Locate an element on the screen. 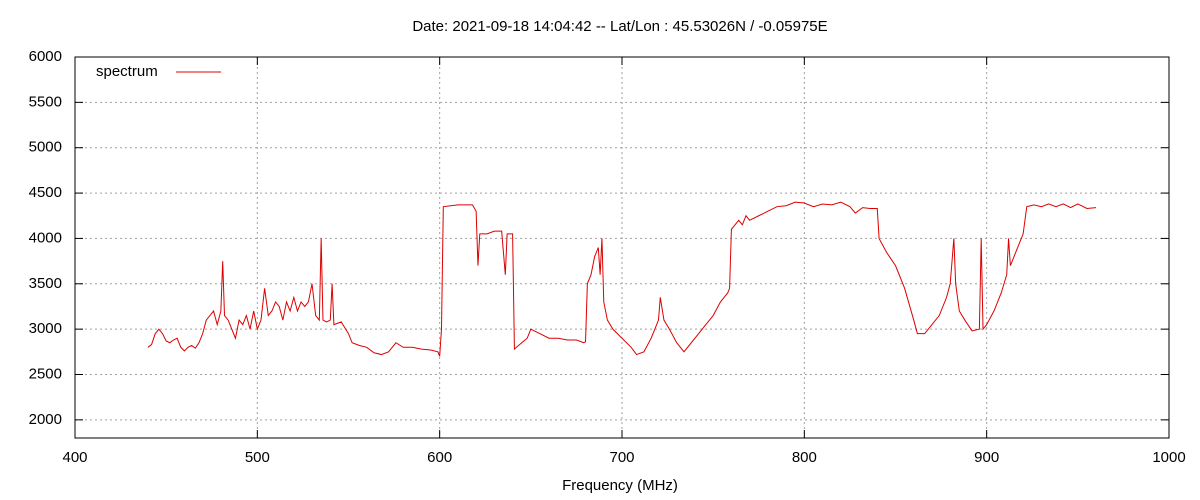  y-tick-label: 5500 is located at coordinates (45, 101).